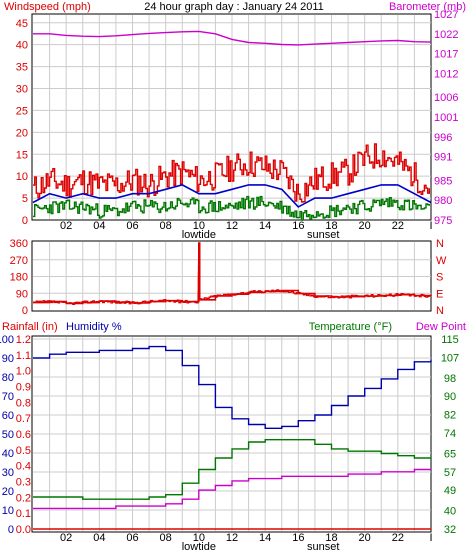  What do you see at coordinates (443, 181) in the screenshot?
I see `barometer-tick-label: 985` at bounding box center [443, 181].